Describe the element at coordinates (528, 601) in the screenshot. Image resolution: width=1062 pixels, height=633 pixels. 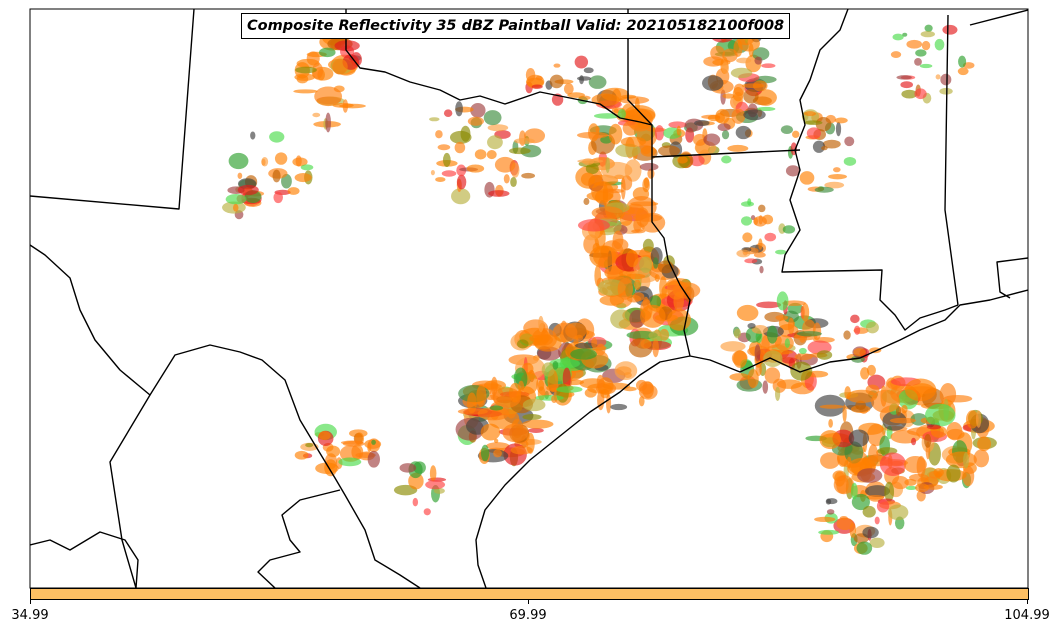
I see `colorbar-tick` at that location.